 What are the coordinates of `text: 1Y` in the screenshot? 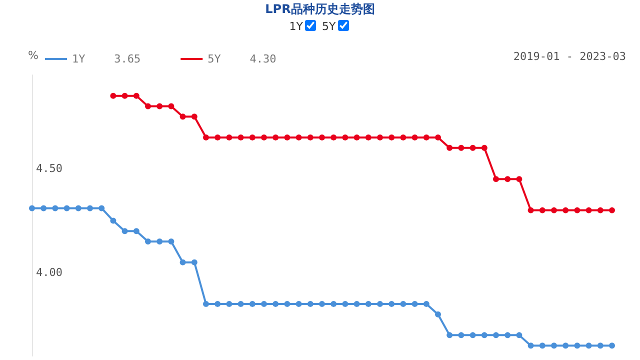 It's located at (296, 26).